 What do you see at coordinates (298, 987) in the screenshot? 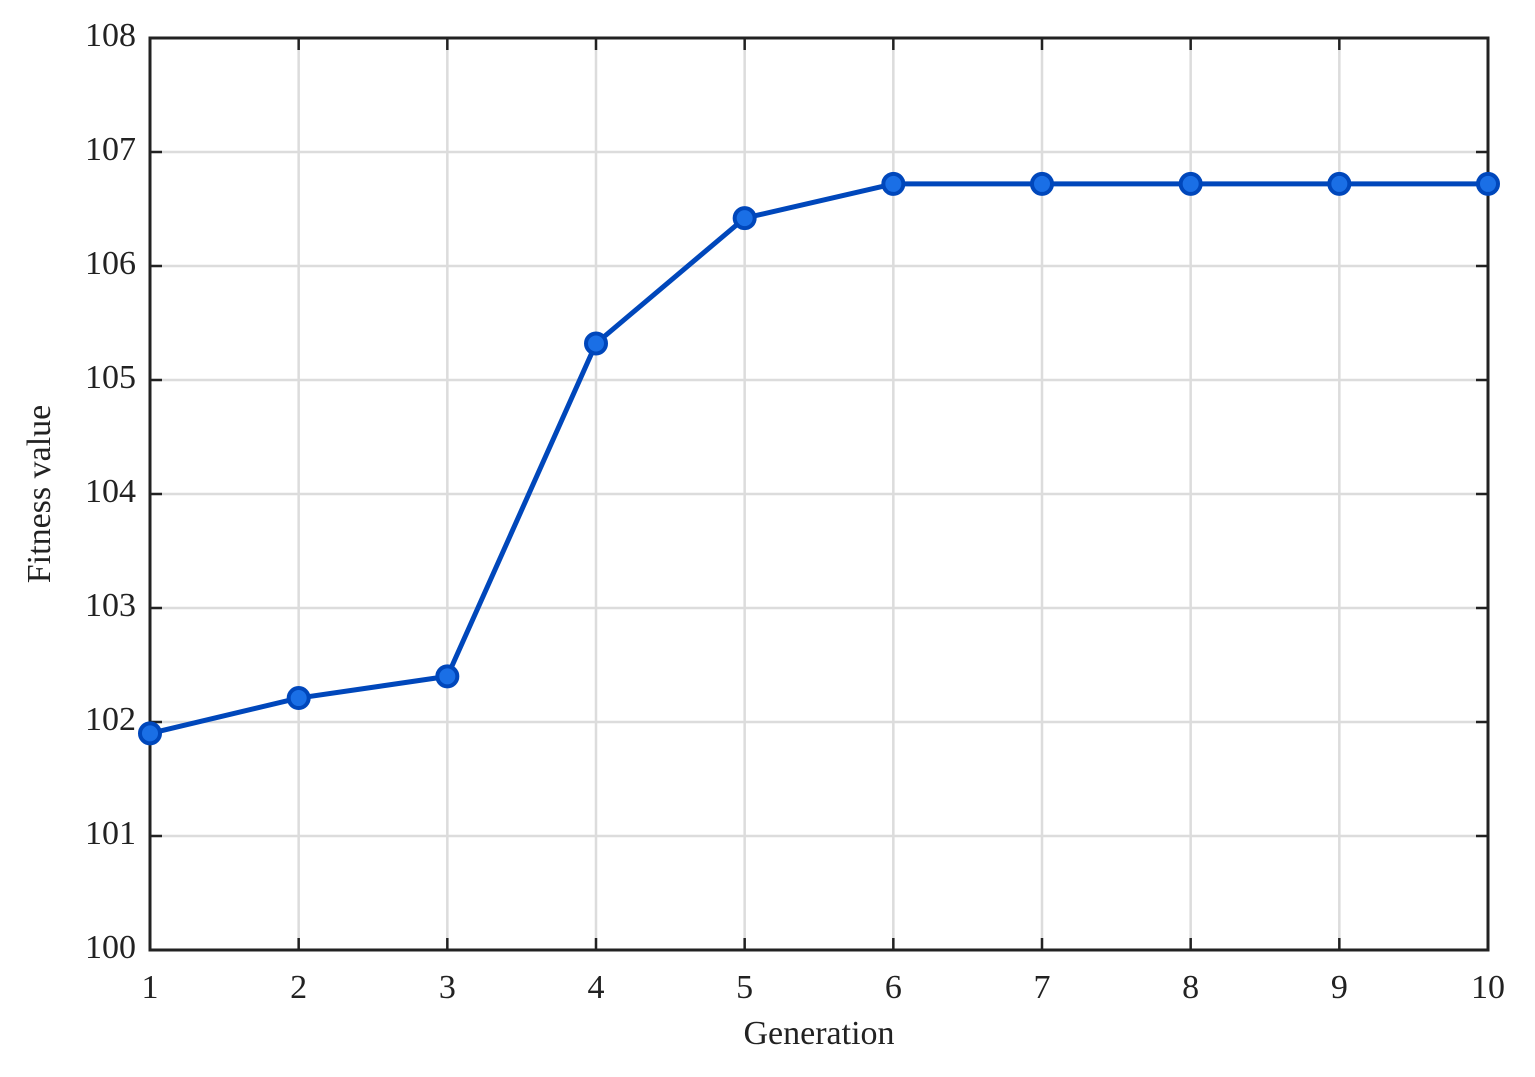
I see `x-tick-label: 2` at bounding box center [298, 987].